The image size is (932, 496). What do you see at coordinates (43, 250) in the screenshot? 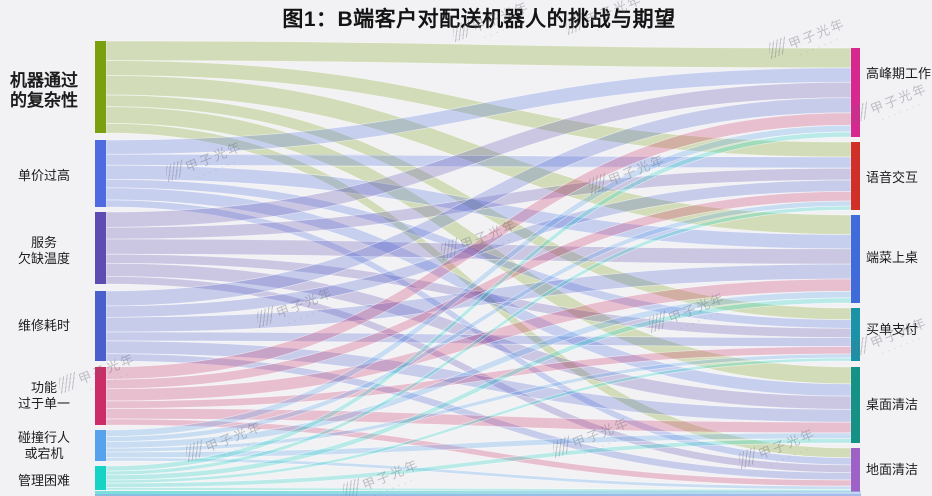
I see `node-label-left-2: 服务 欠缺温度` at bounding box center [43, 250].